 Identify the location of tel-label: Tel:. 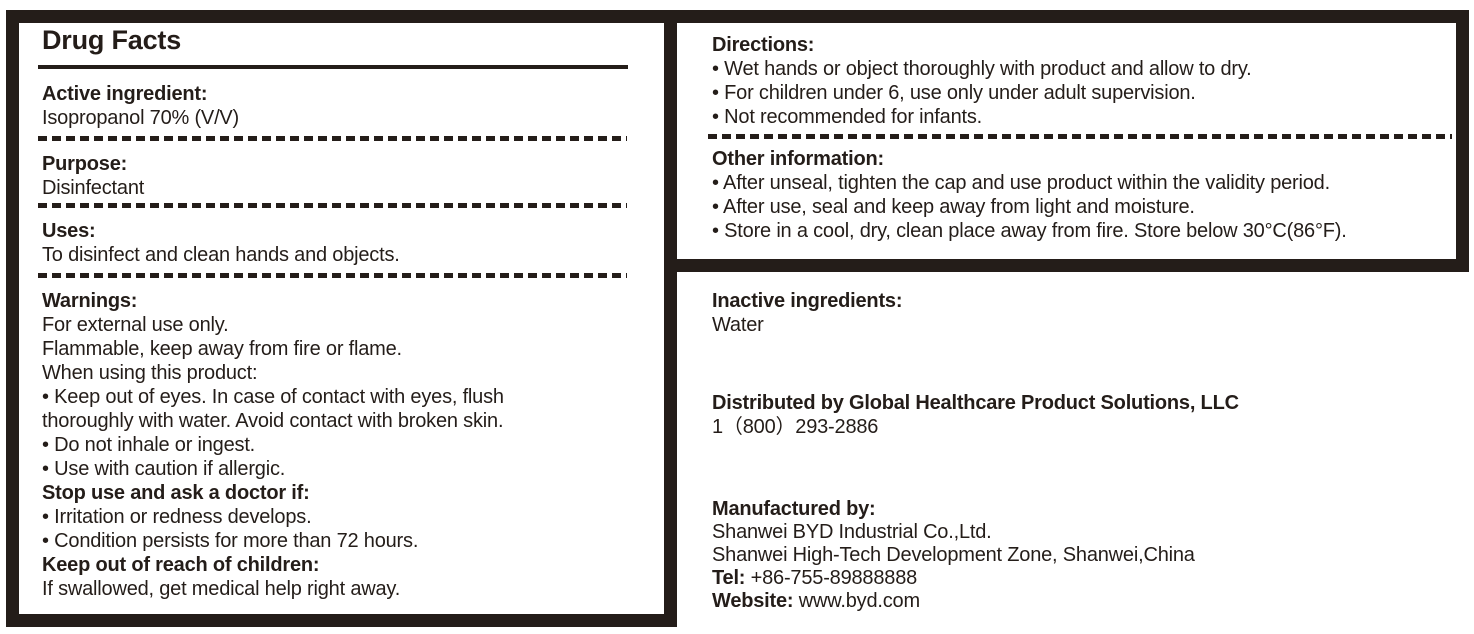
(729, 578).